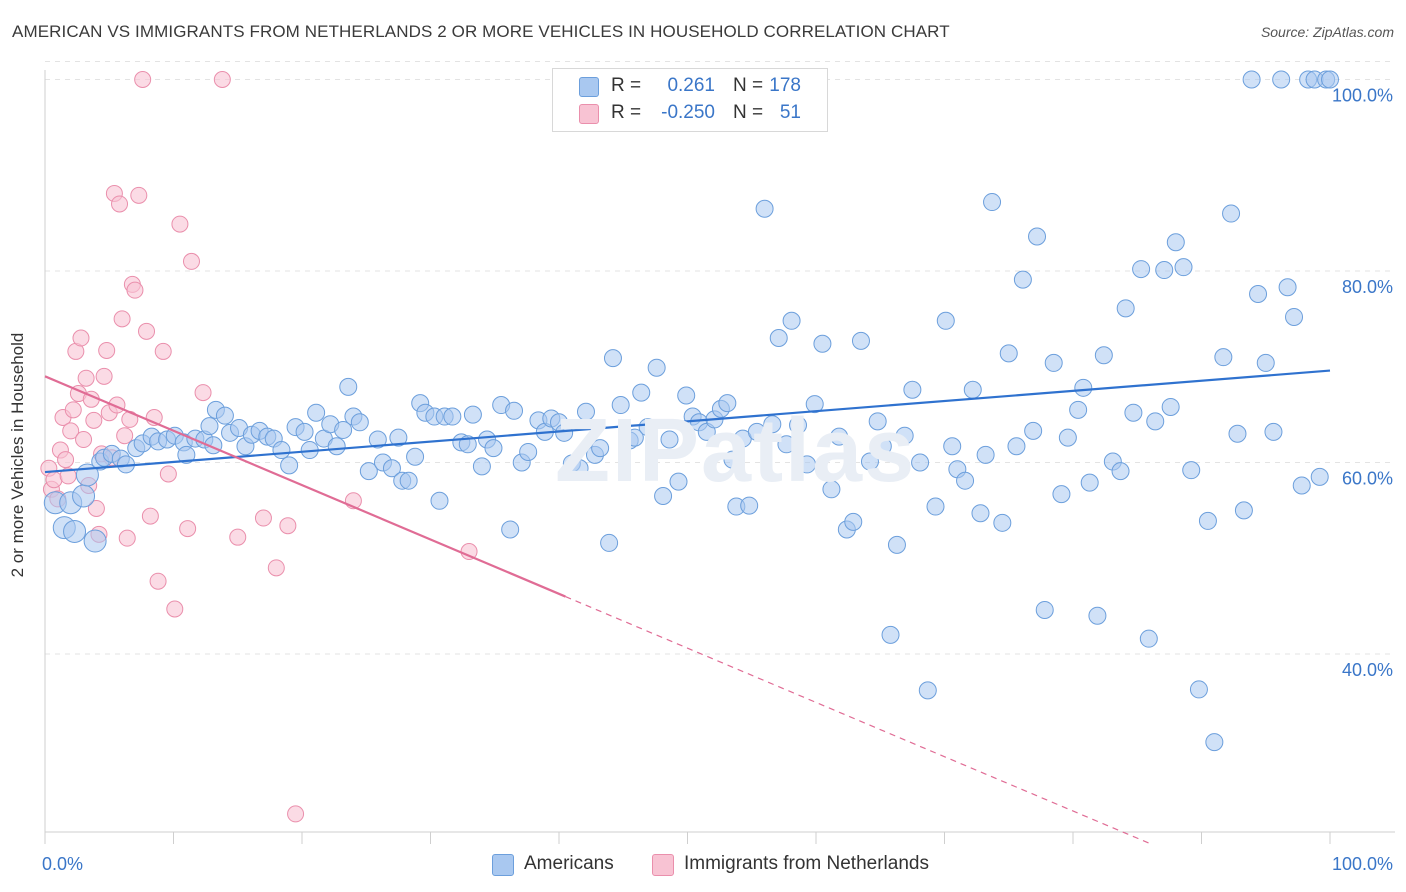 This screenshot has height=892, width=1406. I want to click on legend-label: Immigrants from Netherlands, so click(806, 863).